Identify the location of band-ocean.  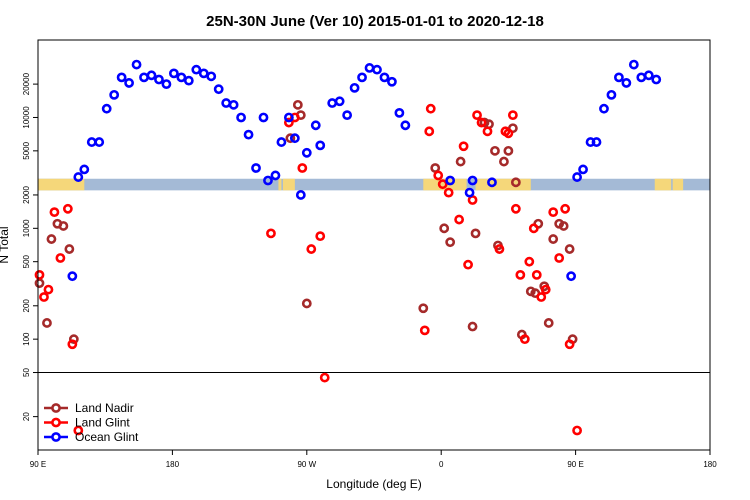
(374, 184).